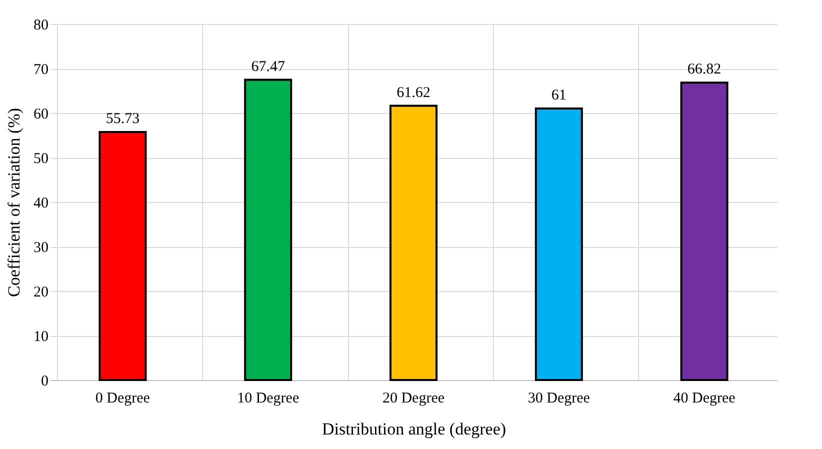 The height and width of the screenshot is (449, 822). Describe the element at coordinates (41, 337) in the screenshot. I see `y-tick-label: 10` at that location.